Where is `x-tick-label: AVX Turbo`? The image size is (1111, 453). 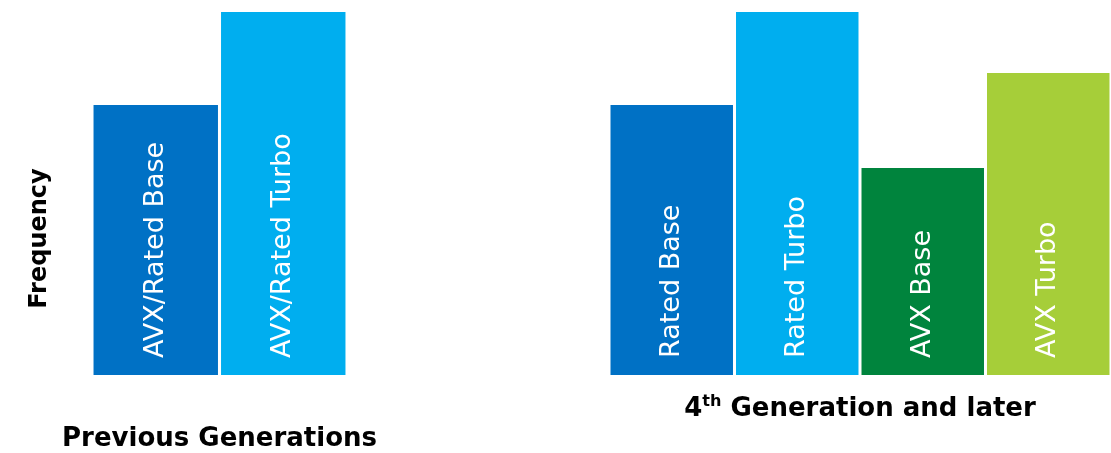 x-tick-label: AVX Turbo is located at coordinates (1046, 289).